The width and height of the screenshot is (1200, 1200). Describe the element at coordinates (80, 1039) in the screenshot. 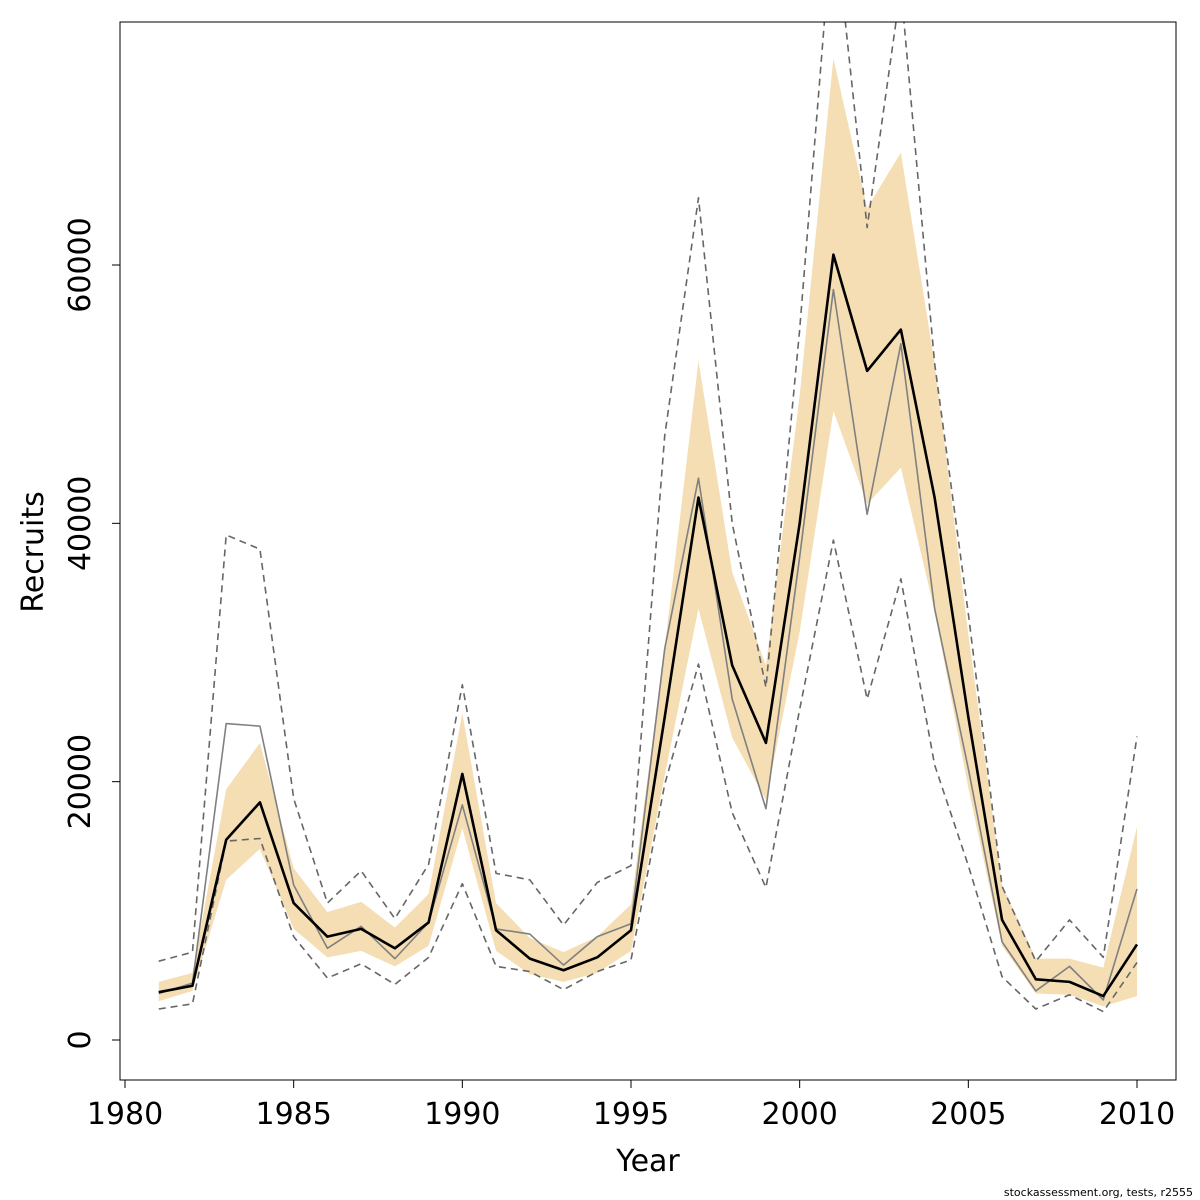

I see `y-tick-label: 0` at that location.